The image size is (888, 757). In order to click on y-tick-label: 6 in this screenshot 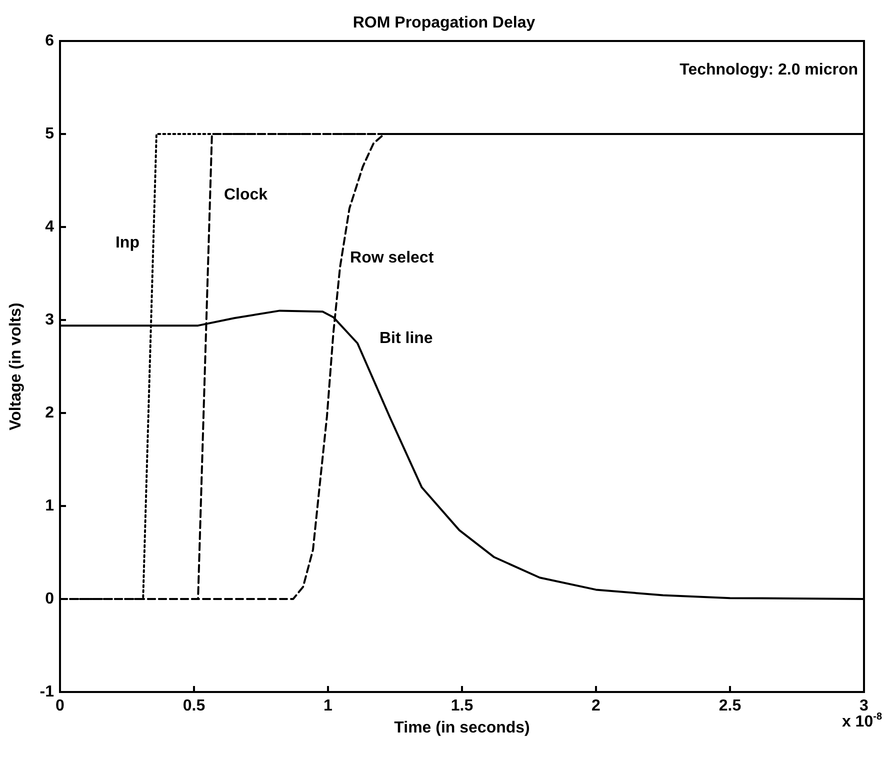, I will do `click(49, 41)`.